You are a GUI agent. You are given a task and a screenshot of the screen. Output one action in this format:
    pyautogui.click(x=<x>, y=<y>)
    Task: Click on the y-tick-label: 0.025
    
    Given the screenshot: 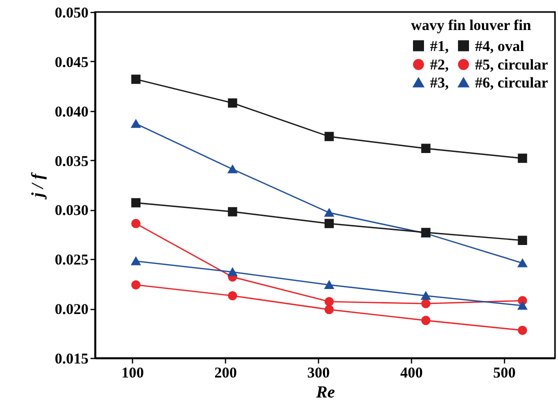 What is the action you would take?
    pyautogui.click(x=71, y=260)
    